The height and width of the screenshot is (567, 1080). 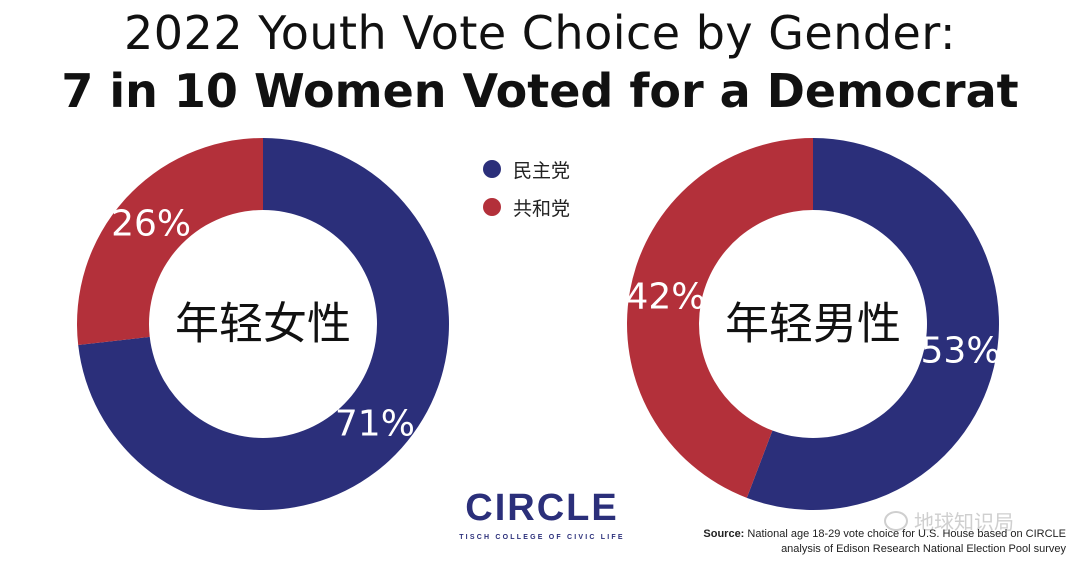 What do you see at coordinates (542, 508) in the screenshot?
I see `logo-text: CIRCLE` at bounding box center [542, 508].